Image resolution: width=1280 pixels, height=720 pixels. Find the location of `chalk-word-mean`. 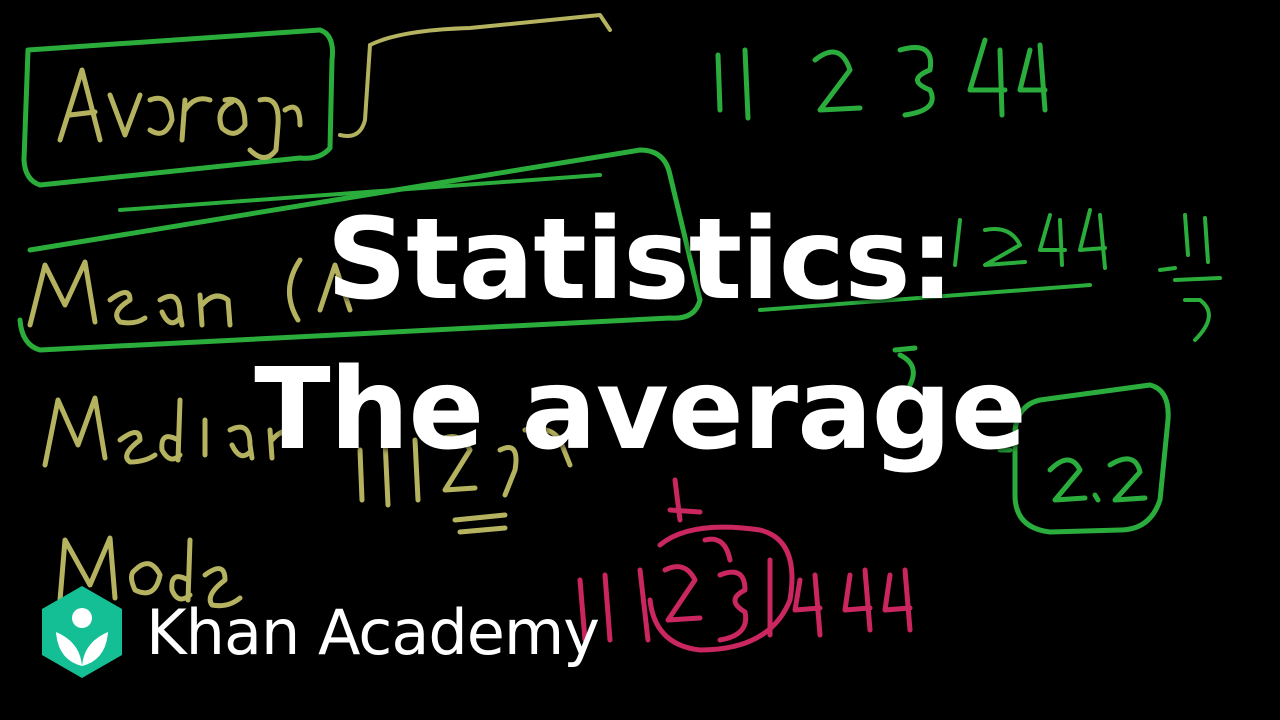

chalk-word-mean is located at coordinates (190, 292).